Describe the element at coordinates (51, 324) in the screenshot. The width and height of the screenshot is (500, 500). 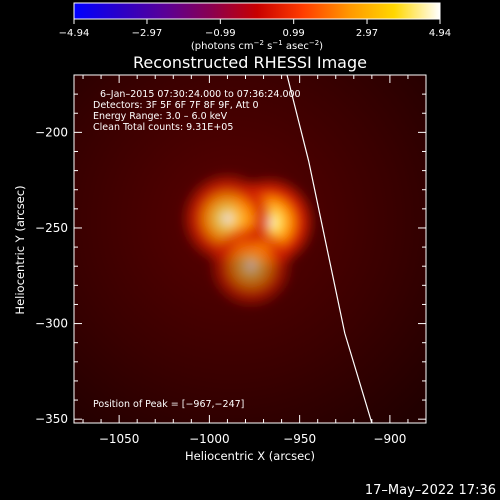
I see `y-tick-label: −300` at that location.